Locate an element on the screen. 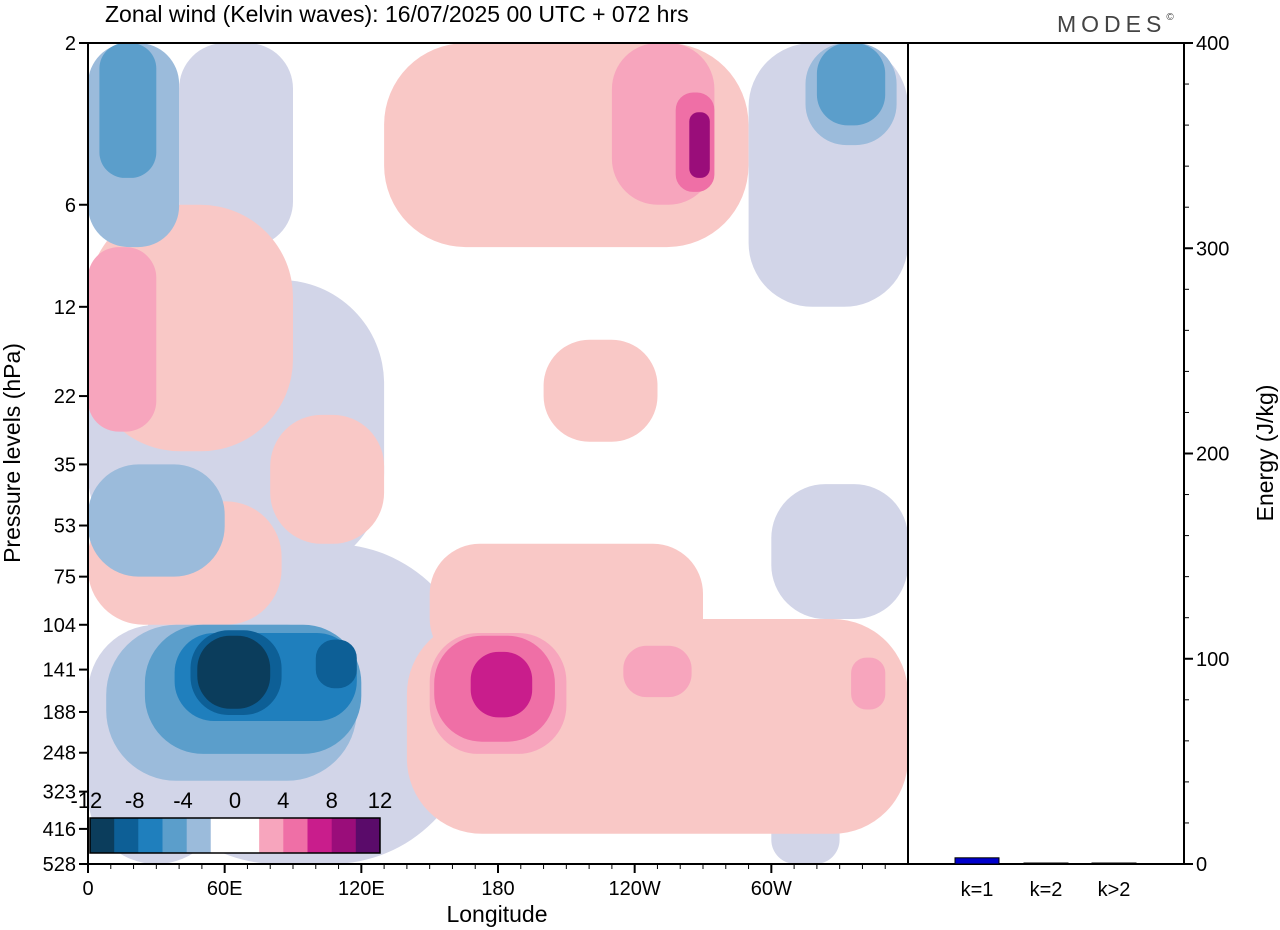  energy-category-label: k=1 is located at coordinates (977, 890).